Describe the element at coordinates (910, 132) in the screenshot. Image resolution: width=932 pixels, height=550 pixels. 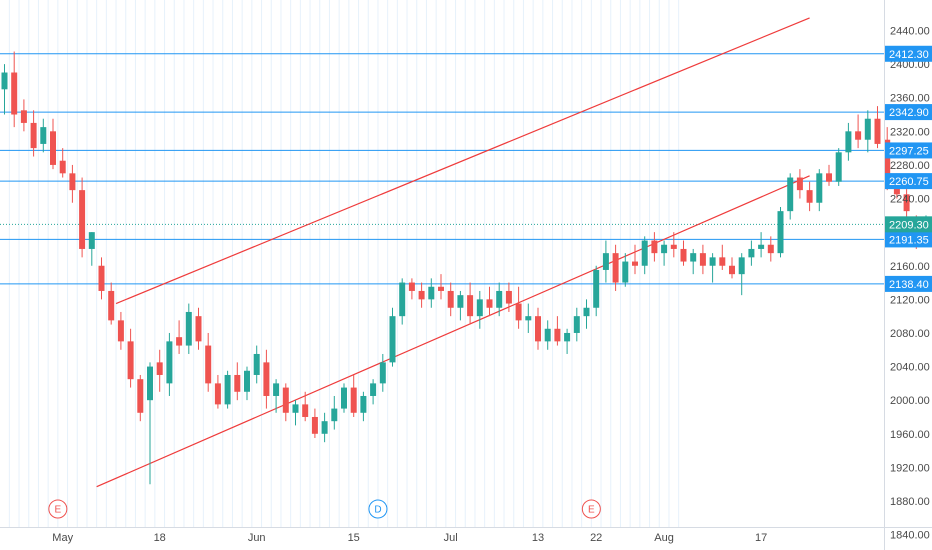
I see `price-tick-label: 2320.00` at that location.